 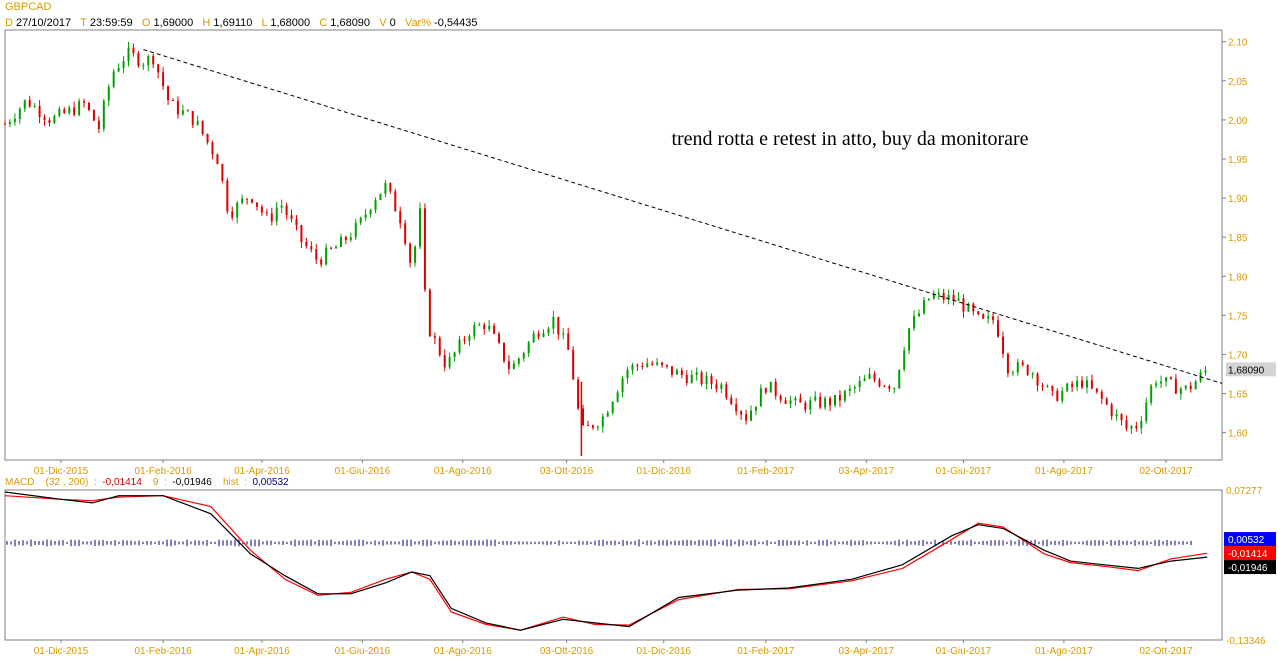 What do you see at coordinates (1238, 160) in the screenshot?
I see `price-y-tick-label: 1,95` at bounding box center [1238, 160].